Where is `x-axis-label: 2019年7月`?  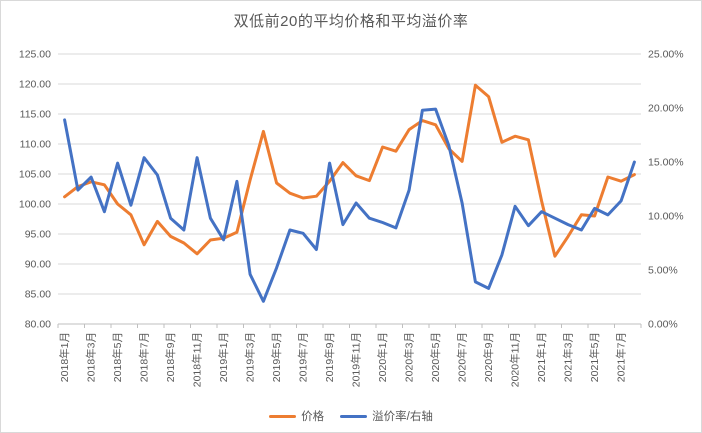 x-axis-label: 2019年7月 is located at coordinates (303, 357).